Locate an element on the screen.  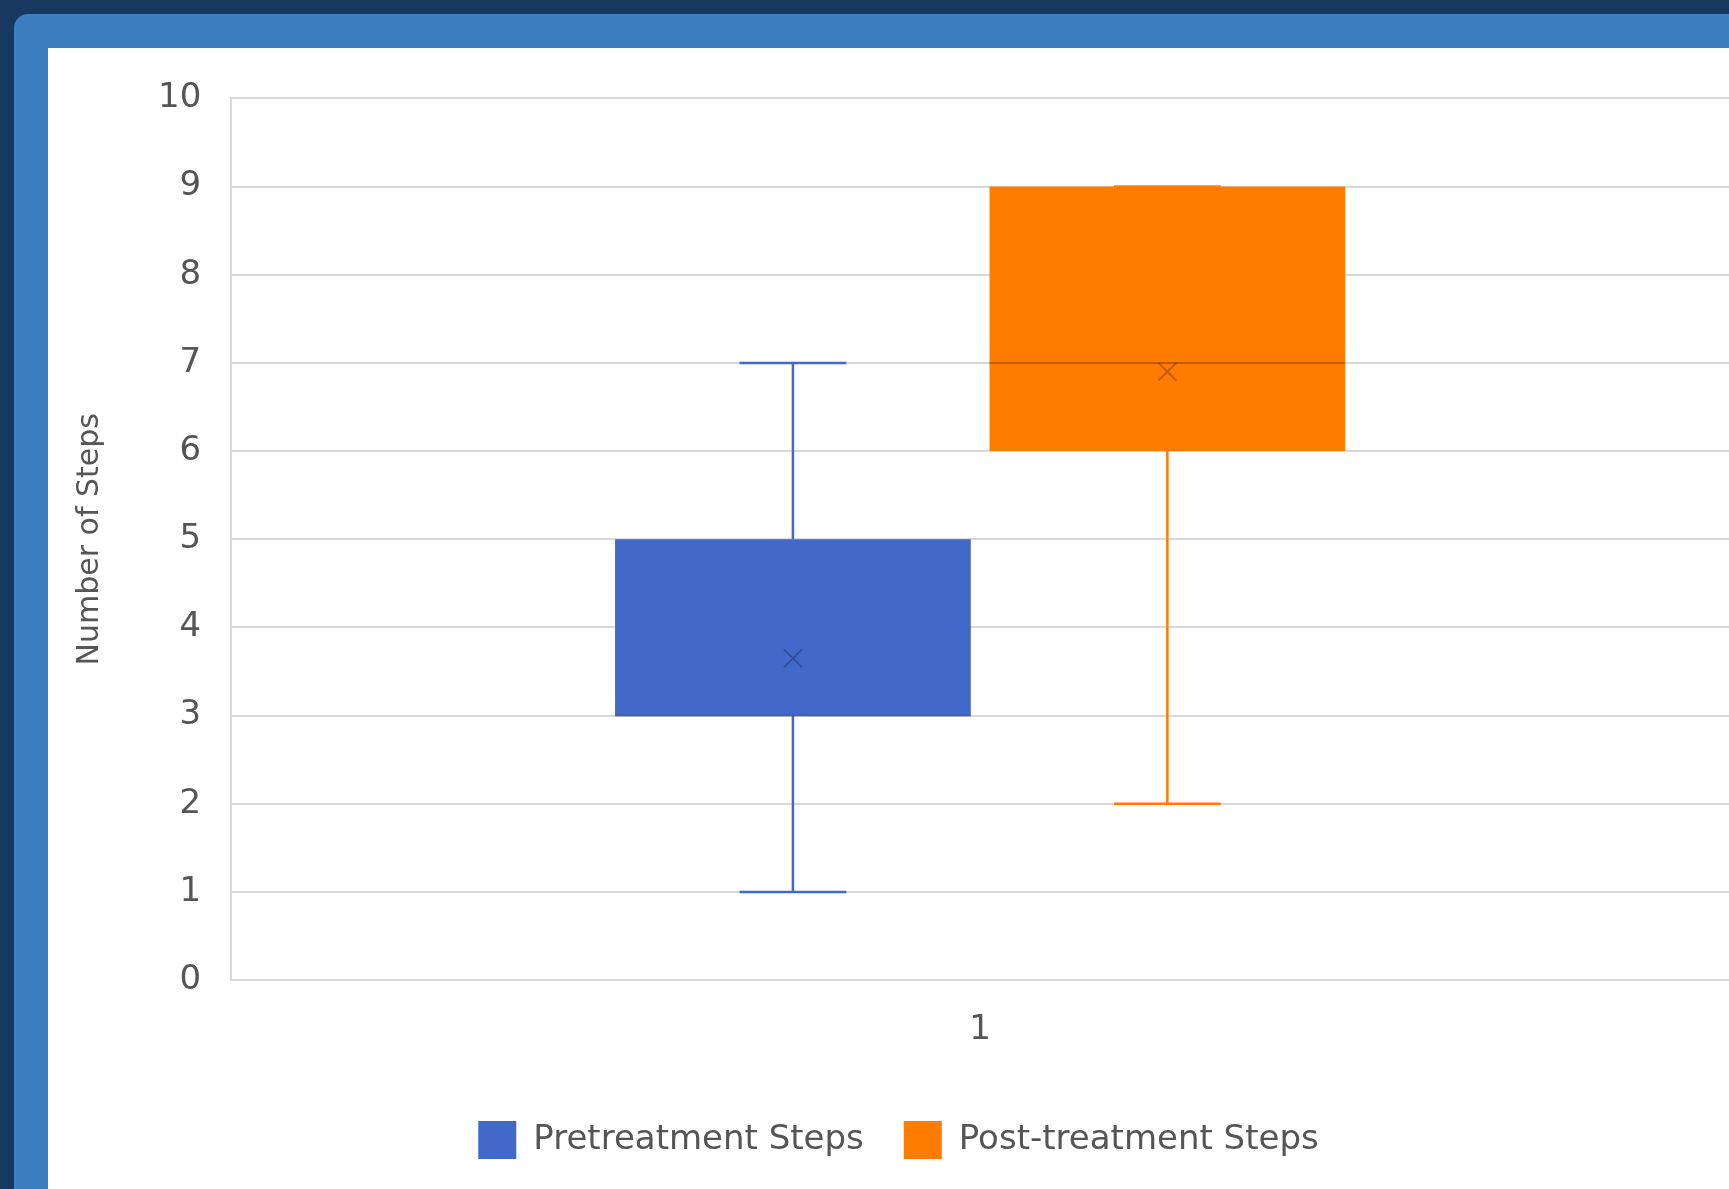
y-tick-label: 10 is located at coordinates (180, 95).